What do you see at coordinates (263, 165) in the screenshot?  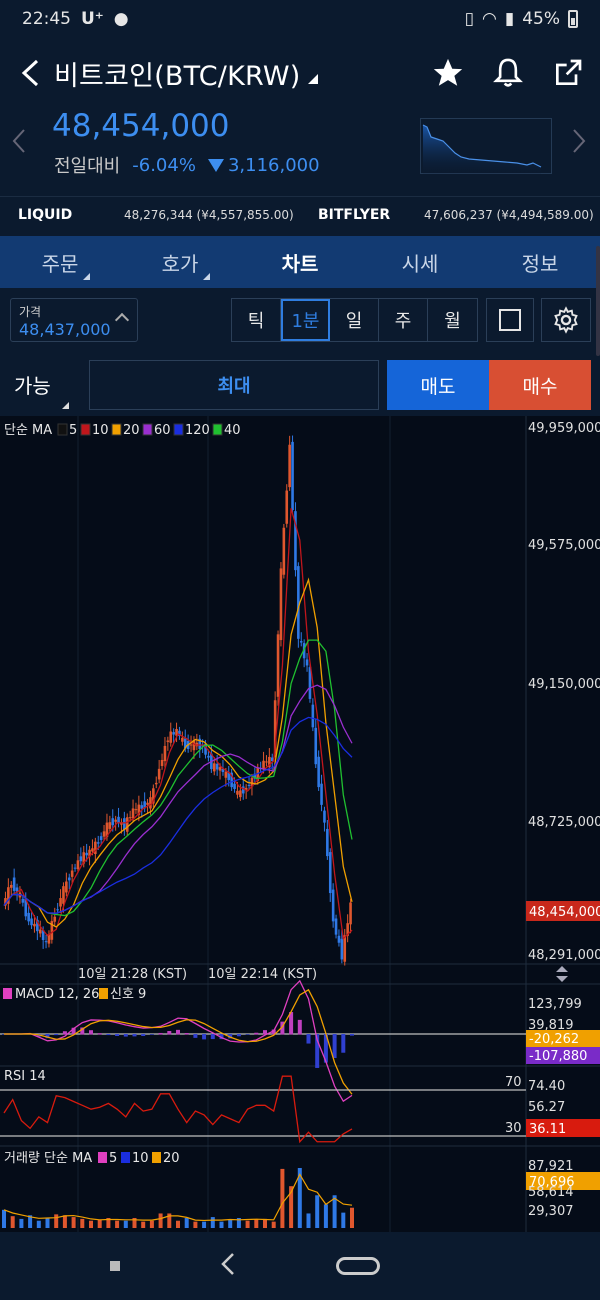 I see `delta-amount-wrap: 3,116,000` at bounding box center [263, 165].